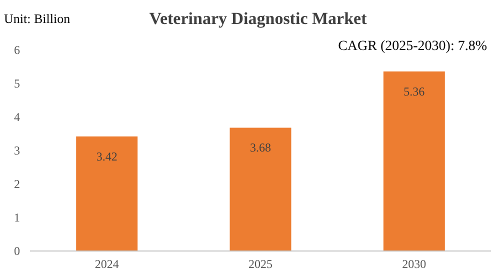 Image resolution: width=499 pixels, height=279 pixels. Describe the element at coordinates (17, 217) in the screenshot. I see `y-tick-label: 1` at that location.